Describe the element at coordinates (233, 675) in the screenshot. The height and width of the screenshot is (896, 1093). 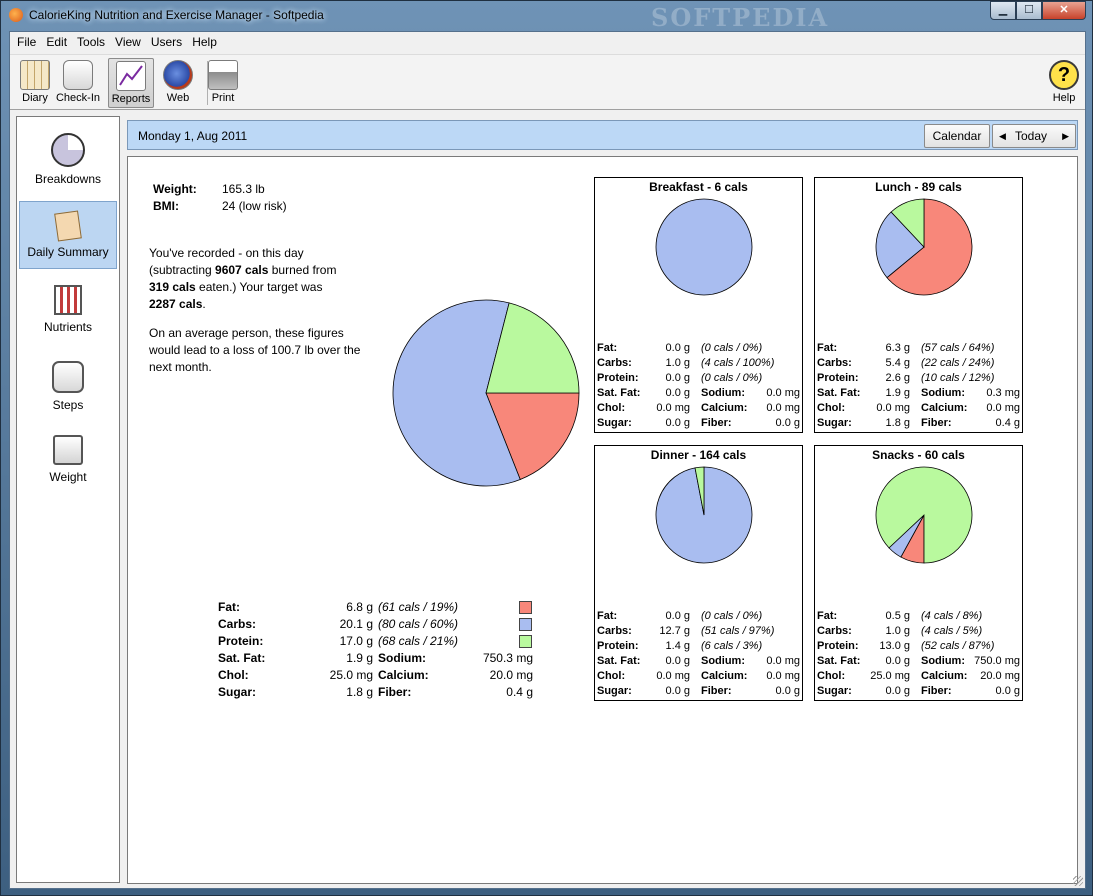
I see `row-label: Chol:` at that location.